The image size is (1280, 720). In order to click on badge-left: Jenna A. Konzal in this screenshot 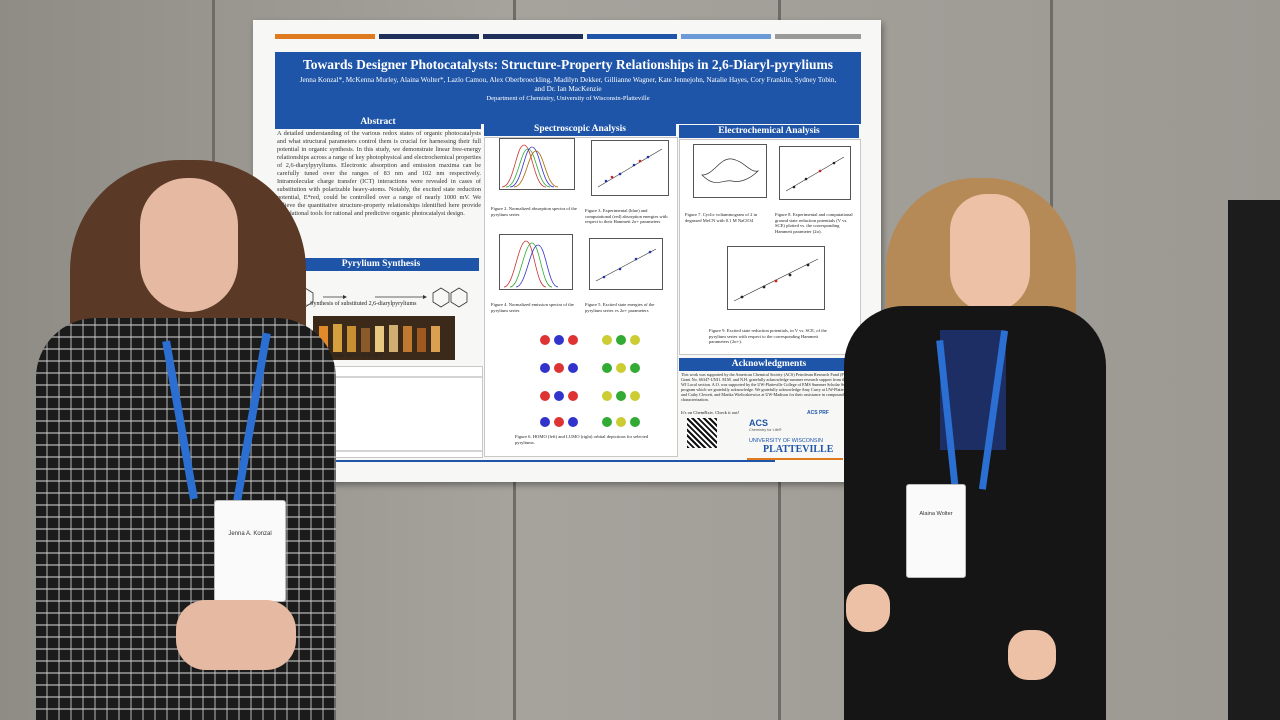, I will do `click(250, 551)`.